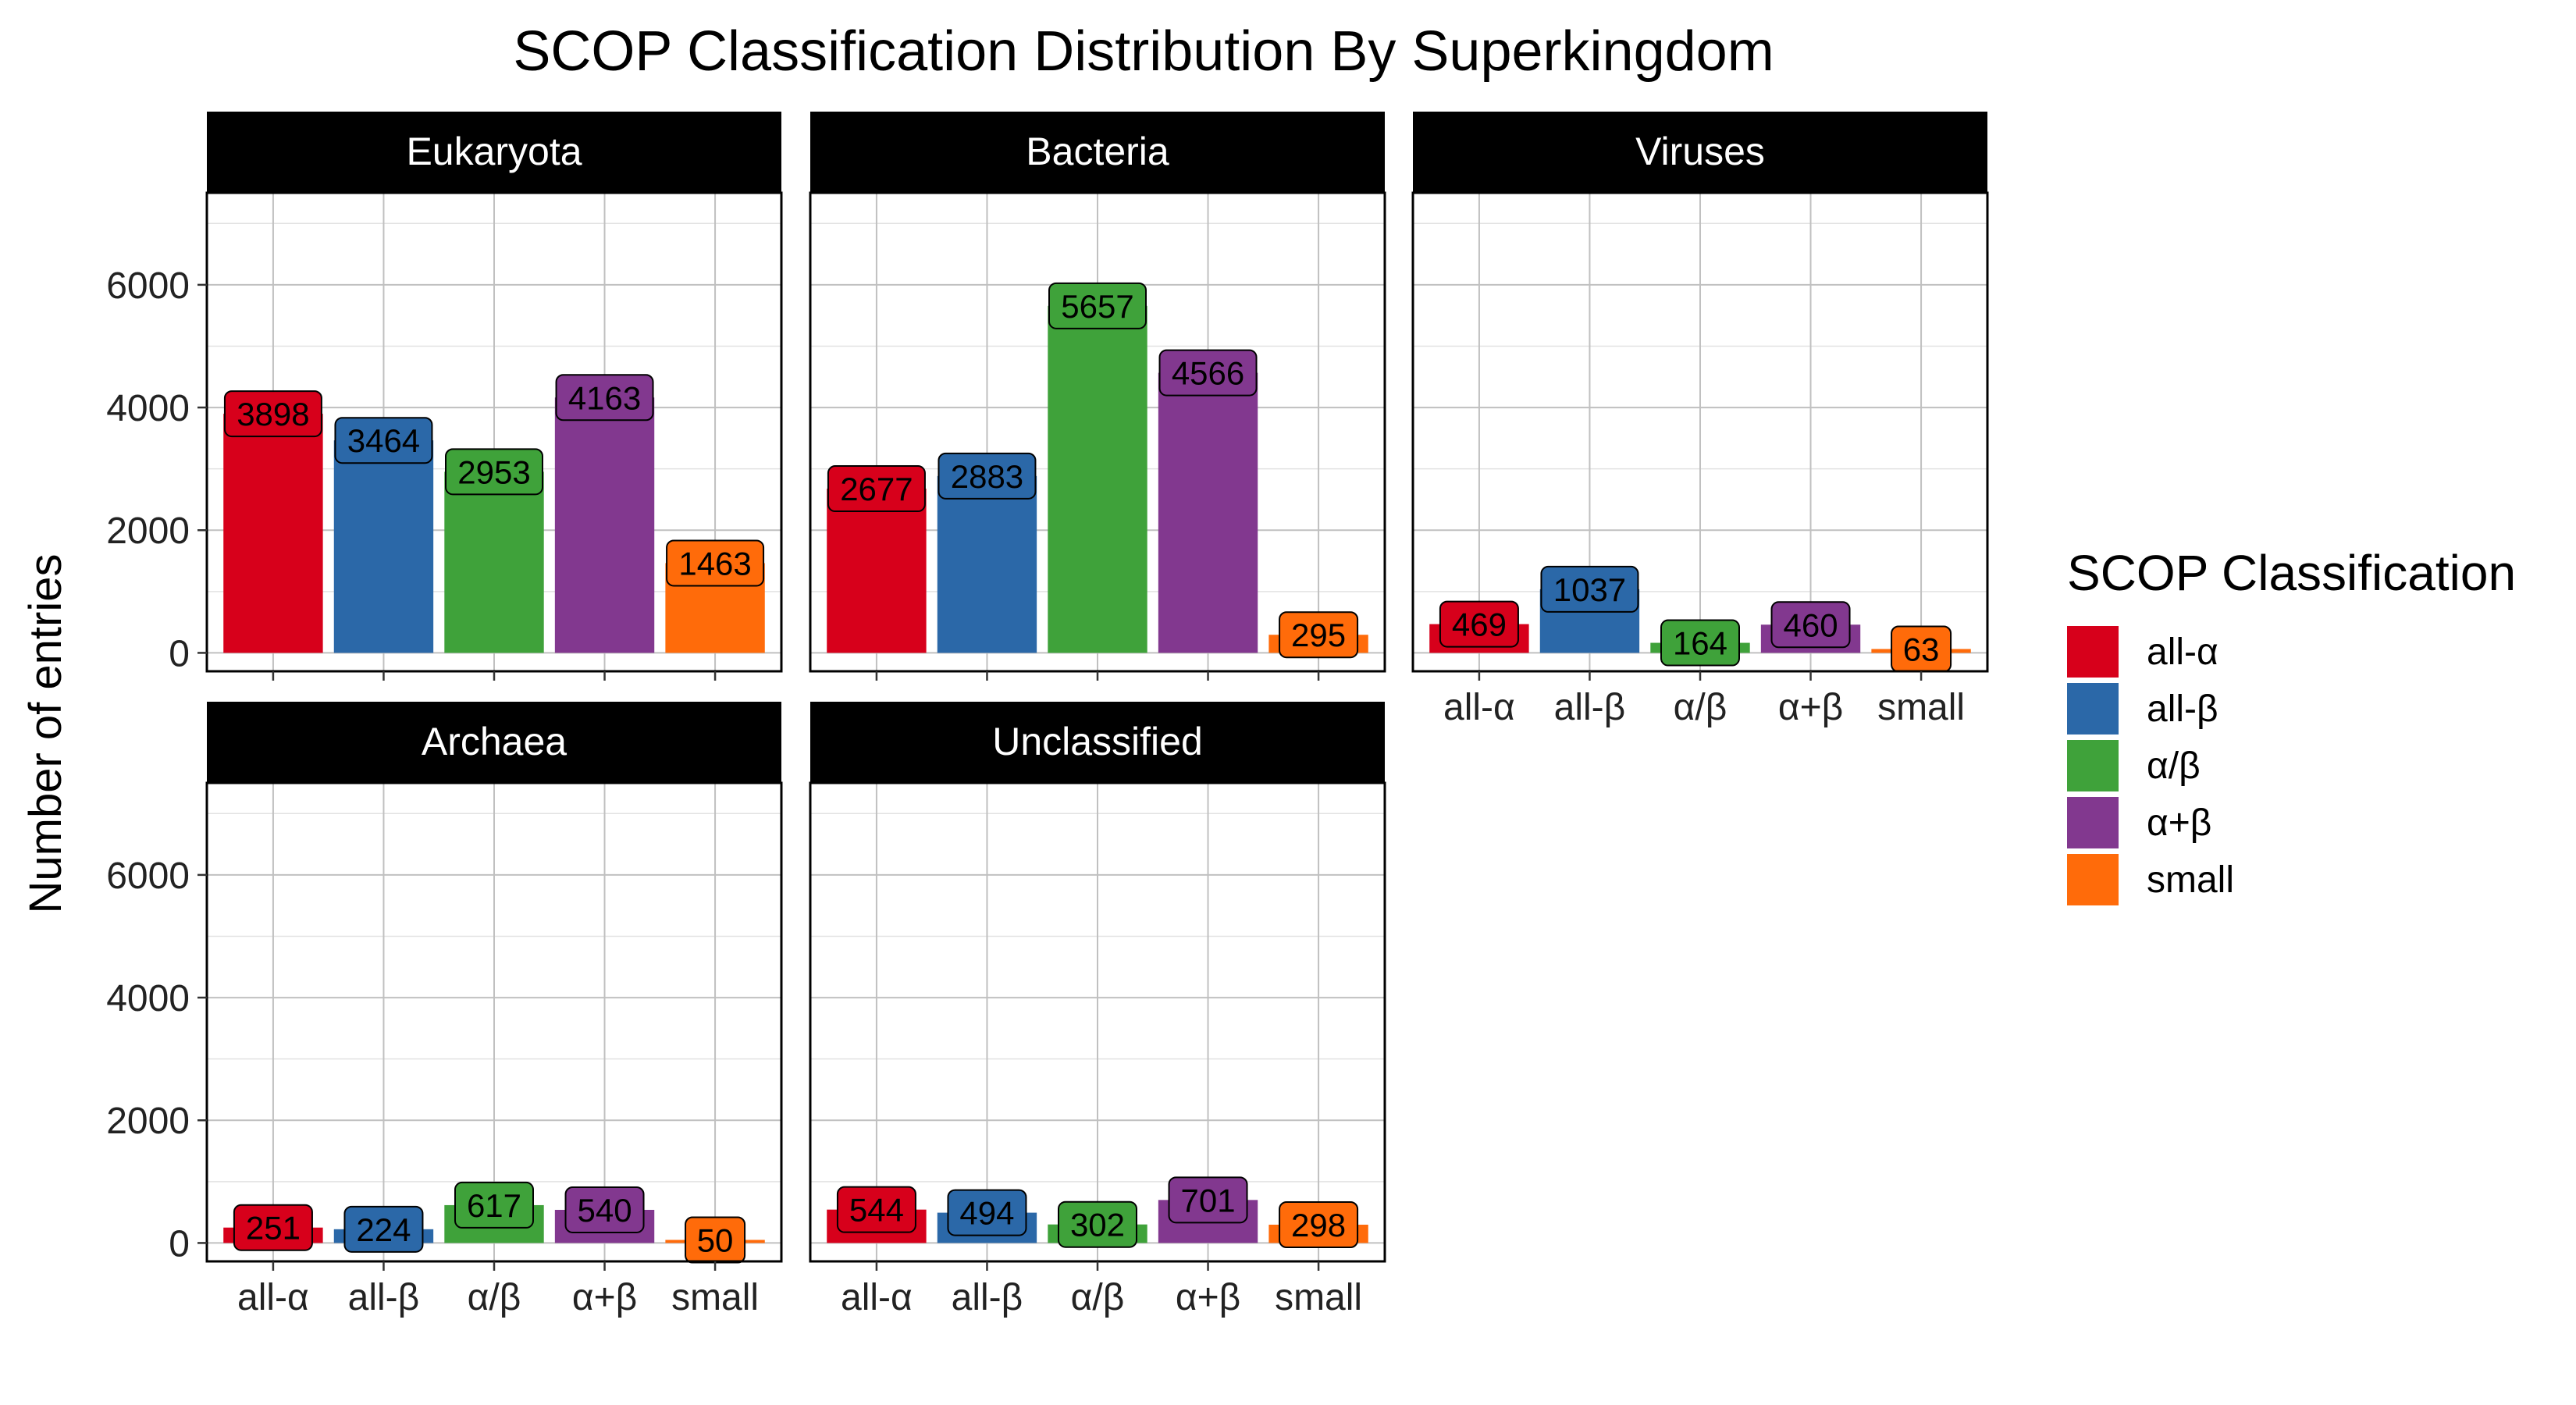 The image size is (2576, 1405). What do you see at coordinates (383, 546) in the screenshot?
I see `bar-eukaryota-all-beta` at bounding box center [383, 546].